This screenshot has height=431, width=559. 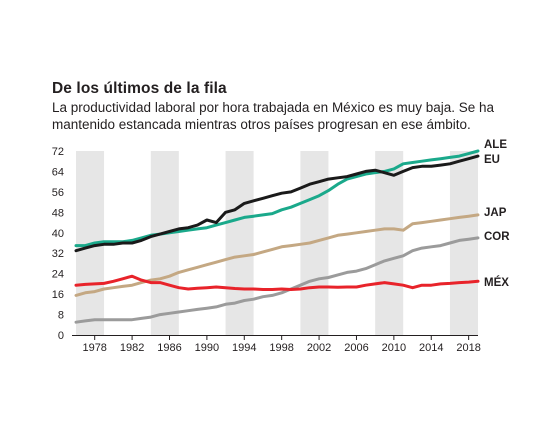 I want to click on series-line-cor, so click(x=277, y=280).